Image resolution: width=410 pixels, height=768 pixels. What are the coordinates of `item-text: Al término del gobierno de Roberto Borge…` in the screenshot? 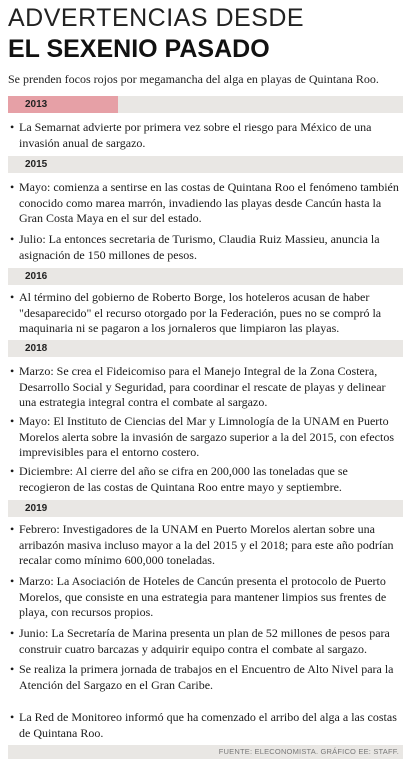 It's located at (200, 312).